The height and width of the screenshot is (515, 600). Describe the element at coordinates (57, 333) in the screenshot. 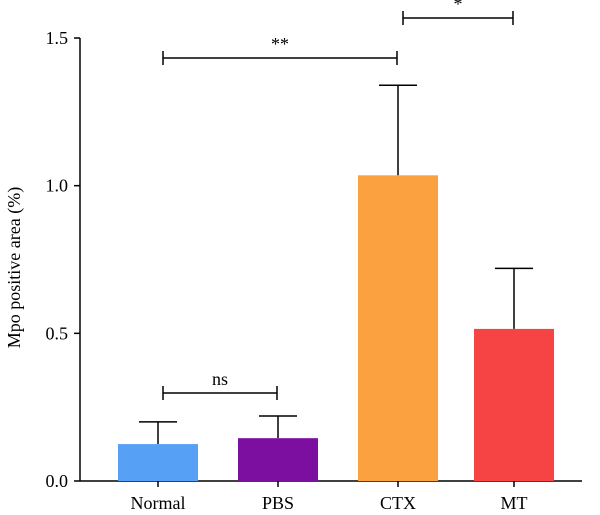

I see `y-tick-label: 0.5` at that location.